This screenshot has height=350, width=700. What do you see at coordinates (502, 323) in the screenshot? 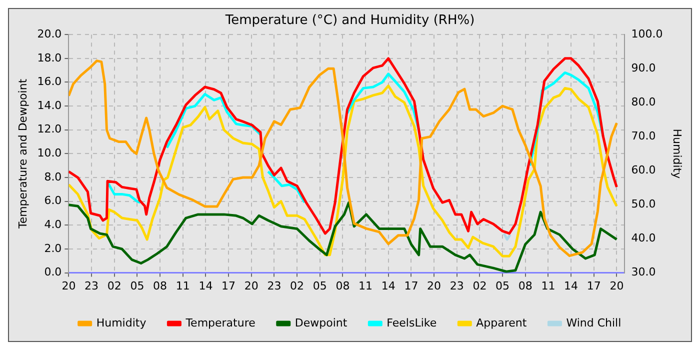
I see `legend-label: Apparent` at bounding box center [502, 323].